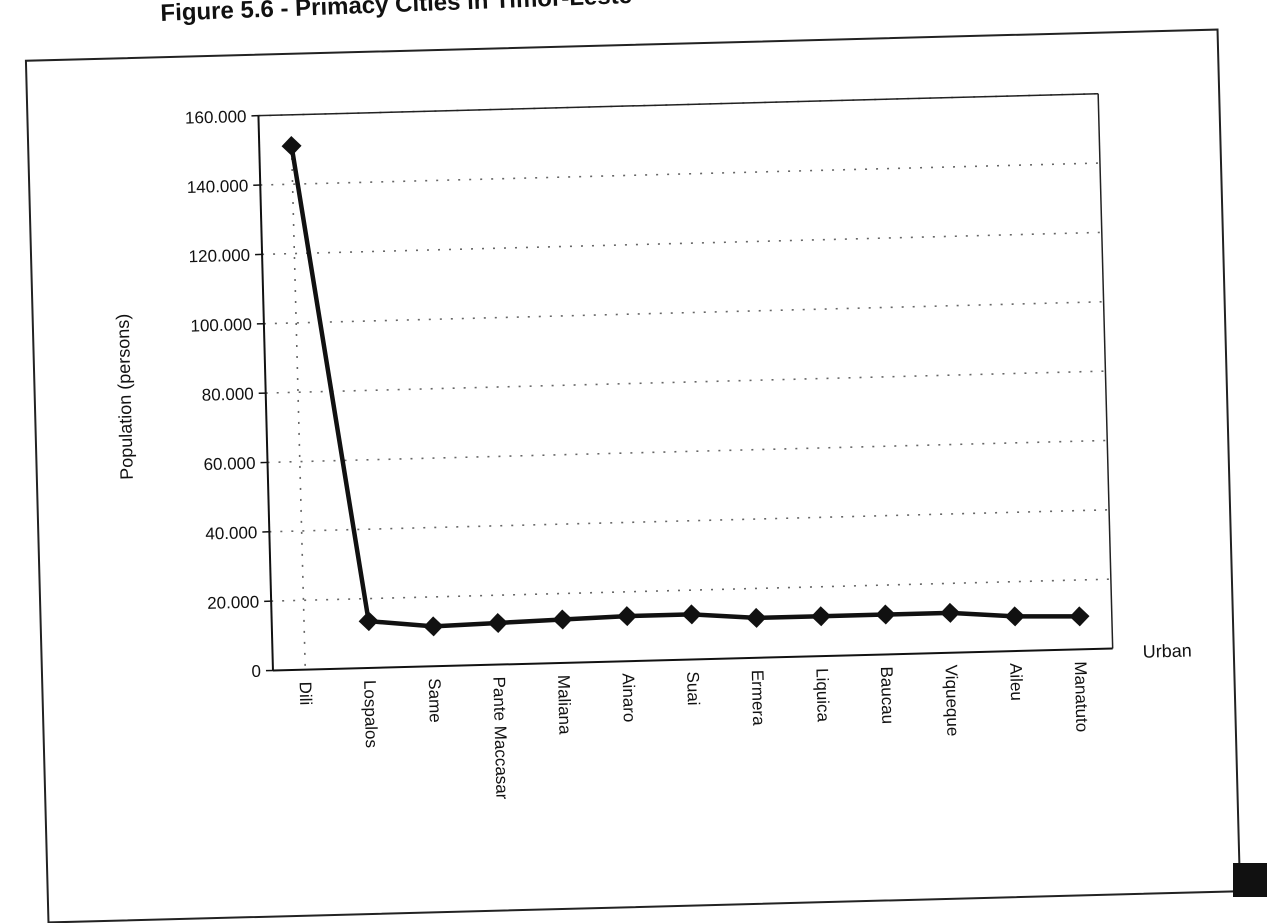 Image resolution: width=1267 pixels, height=923 pixels. I want to click on plot-top-border, so click(678, 105).